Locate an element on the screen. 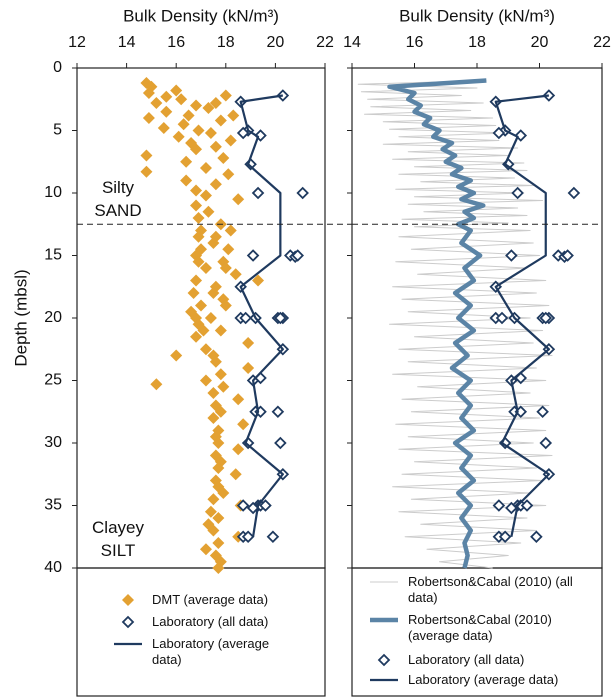  y-tick-label: 40 is located at coordinates (53, 567).